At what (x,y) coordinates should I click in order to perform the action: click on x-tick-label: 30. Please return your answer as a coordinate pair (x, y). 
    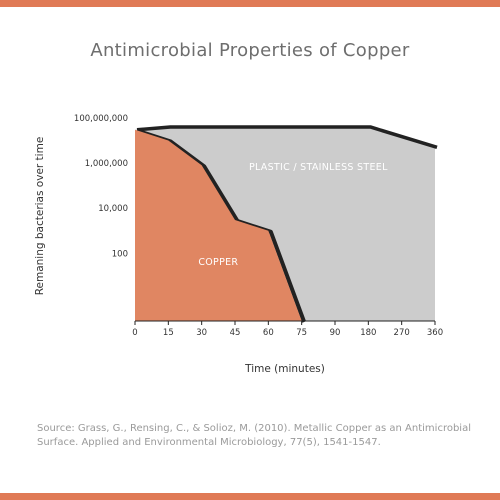
    Looking at the image, I should click on (201, 333).